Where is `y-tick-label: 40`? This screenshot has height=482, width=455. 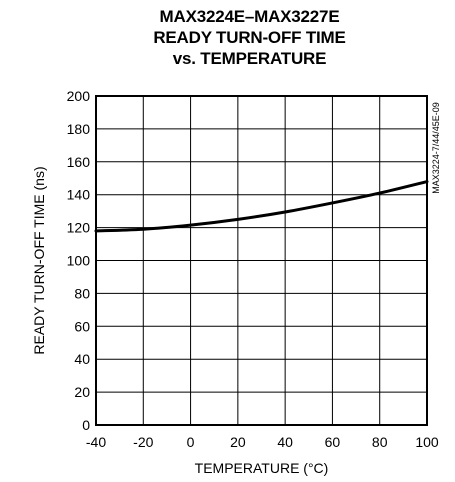 y-tick-label: 40 is located at coordinates (82, 359).